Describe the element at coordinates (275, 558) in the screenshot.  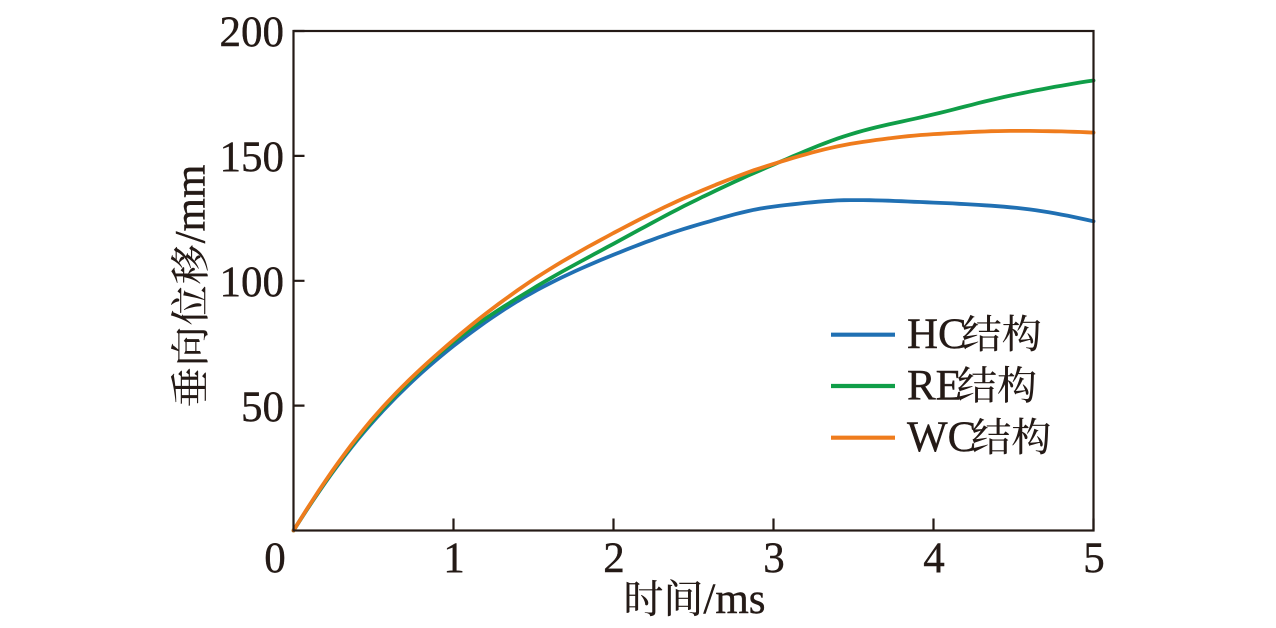
I see `svg-text: 0` at that location.